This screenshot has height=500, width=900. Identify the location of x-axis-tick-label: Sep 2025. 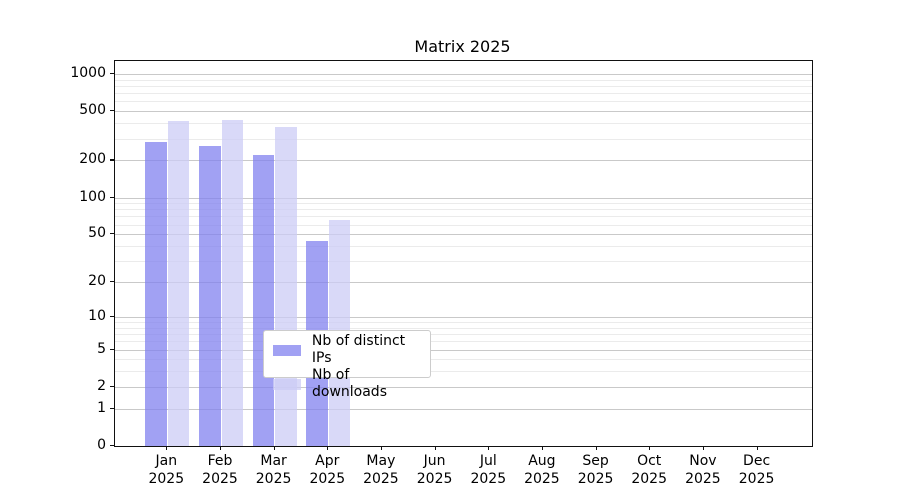
(596, 470).